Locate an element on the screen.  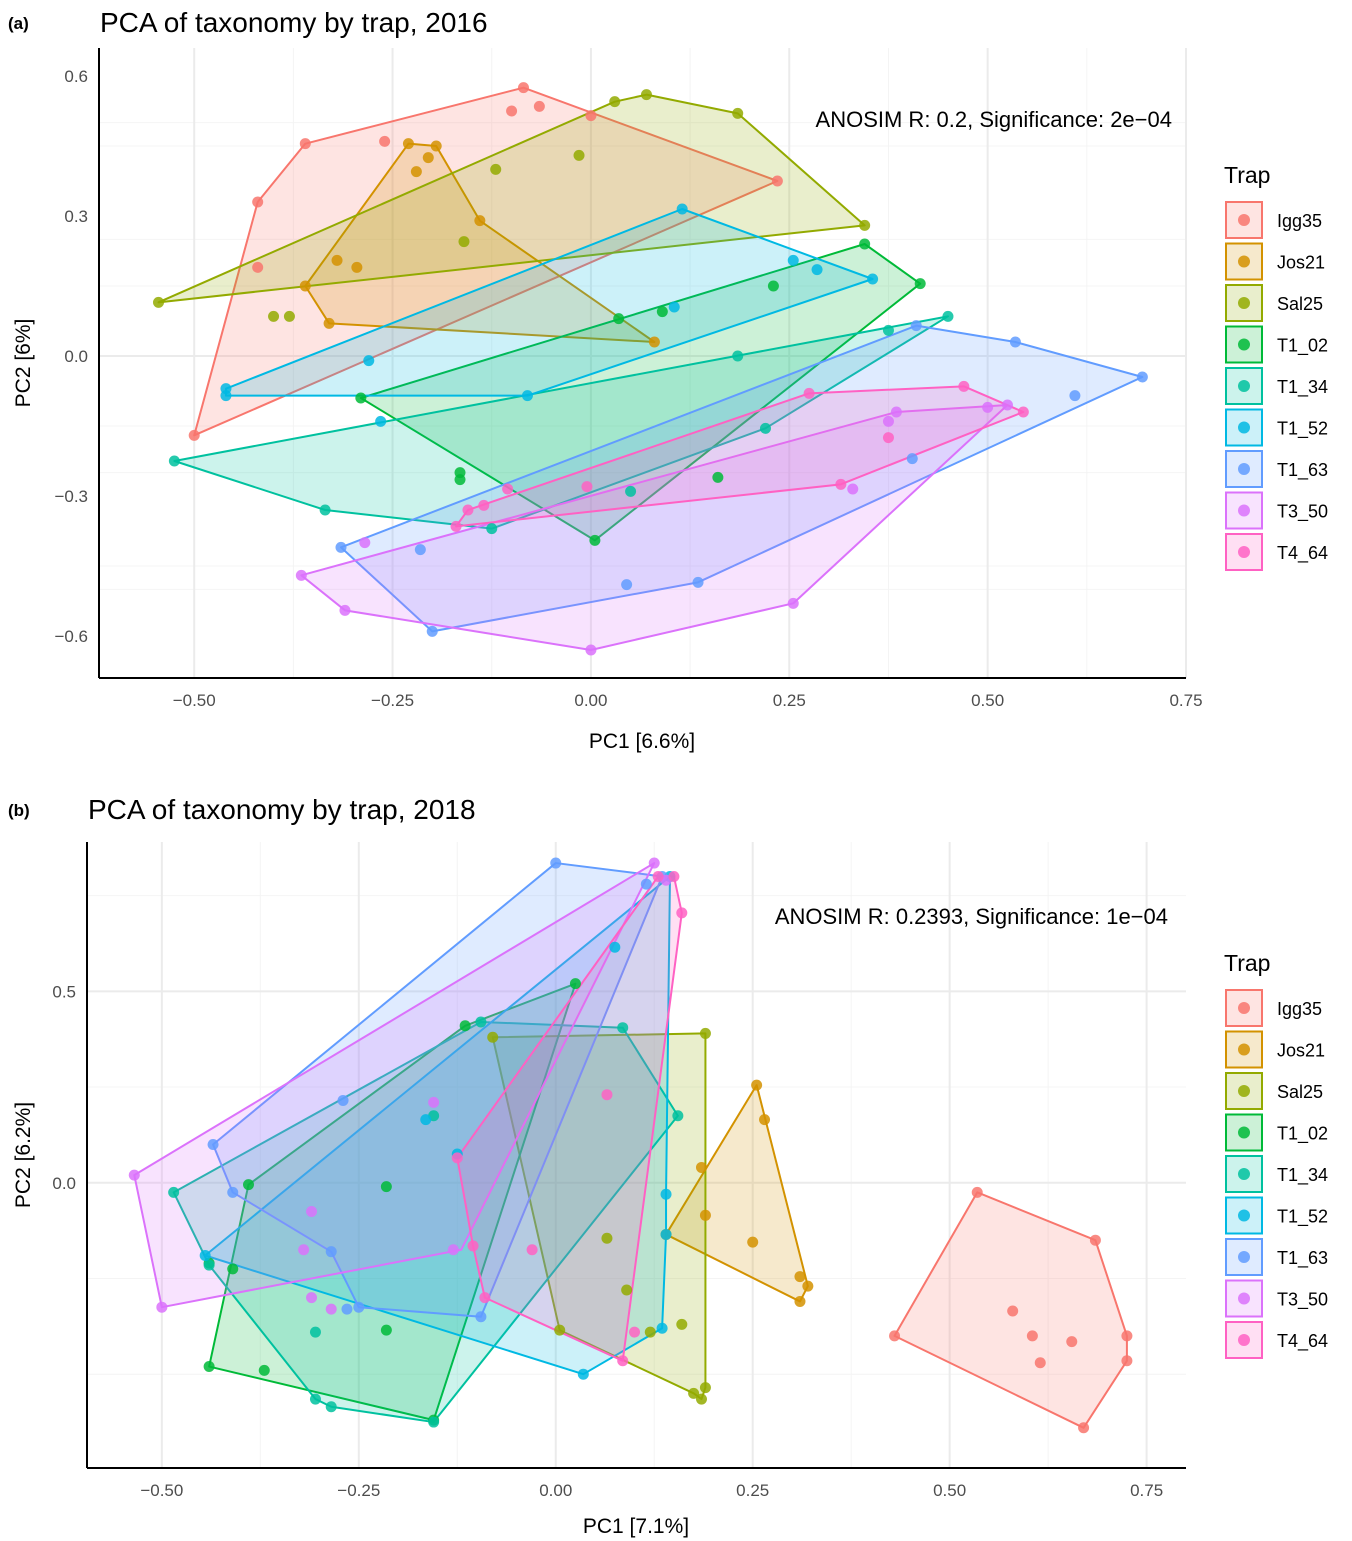
legend-key-sal25 is located at coordinates (1244, 1091).